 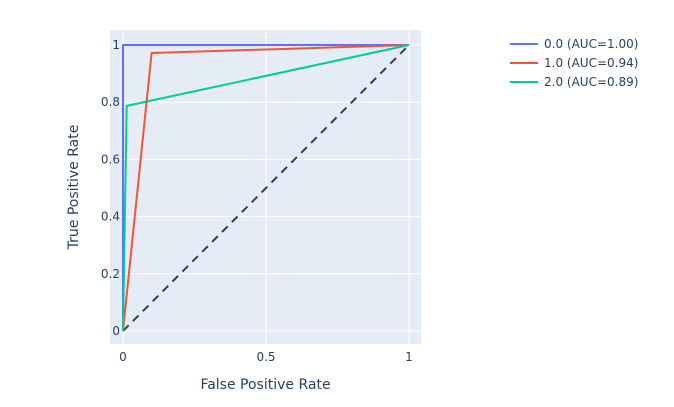 I want to click on x-axis-title: False Positive Rate, so click(x=265, y=385).